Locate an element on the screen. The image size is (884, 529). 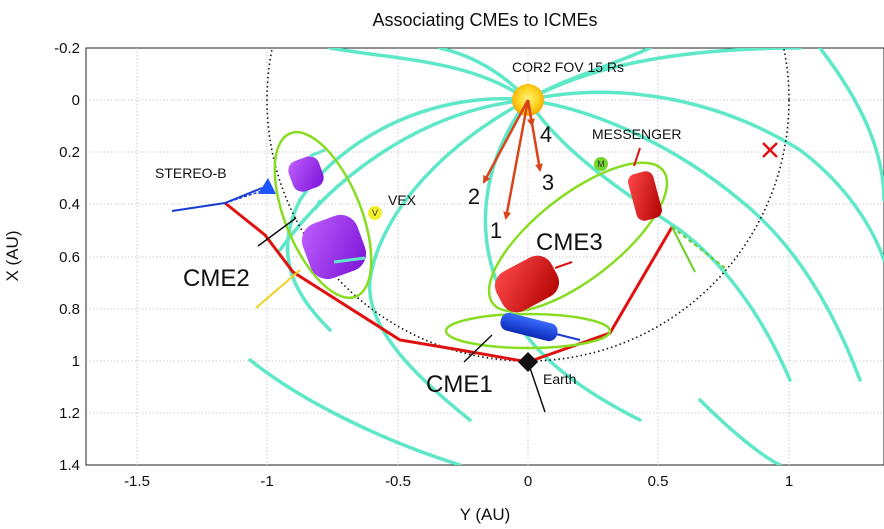
cme3-flux-rope is located at coordinates (533, 284).